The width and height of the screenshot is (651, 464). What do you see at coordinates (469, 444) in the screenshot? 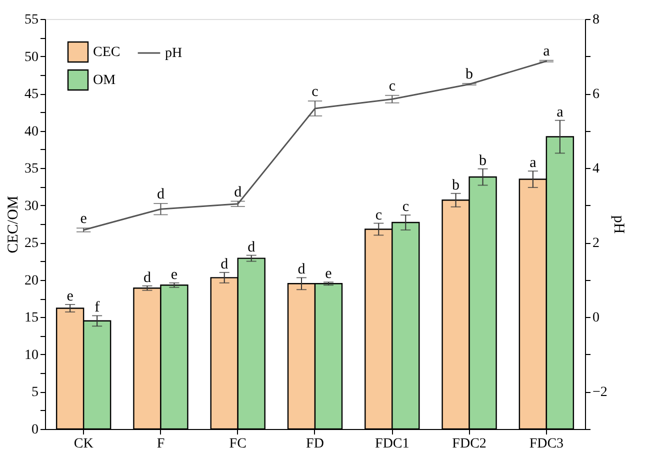
I see `x-tick-label: FDC2` at bounding box center [469, 444].